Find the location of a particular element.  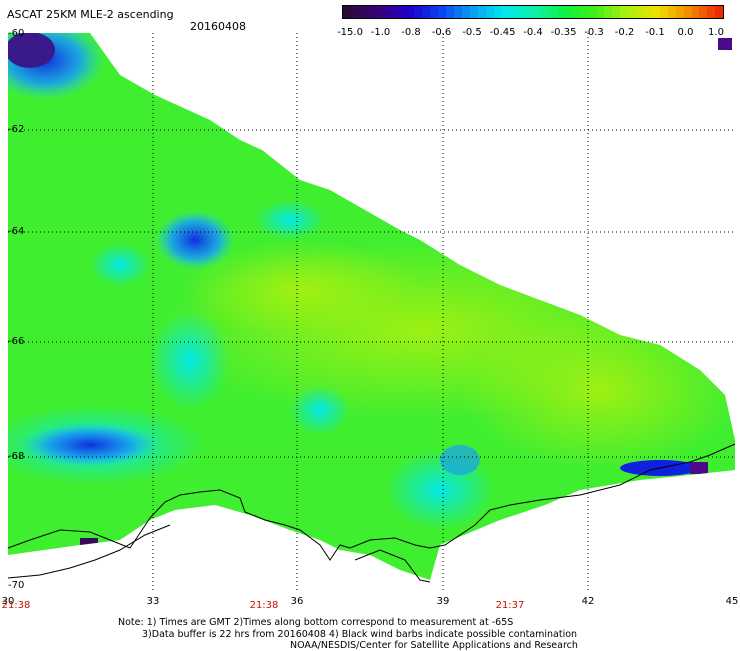

colorbar-label: 0.0 is located at coordinates (685, 32).